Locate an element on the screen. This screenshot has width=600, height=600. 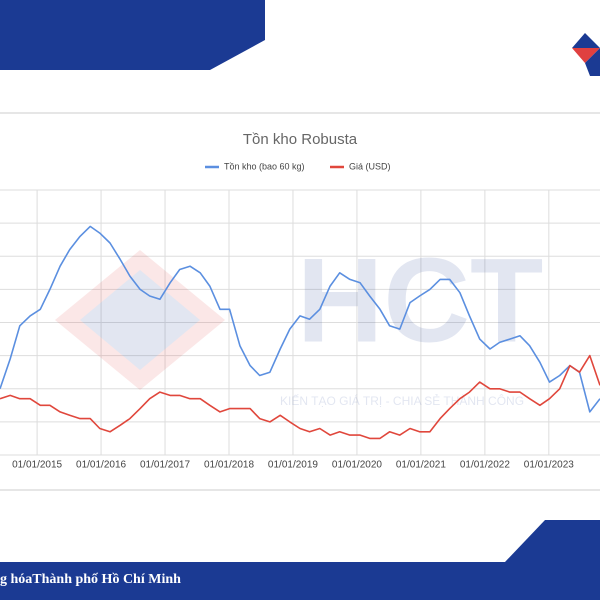
top-banner is located at coordinates (132, 35).